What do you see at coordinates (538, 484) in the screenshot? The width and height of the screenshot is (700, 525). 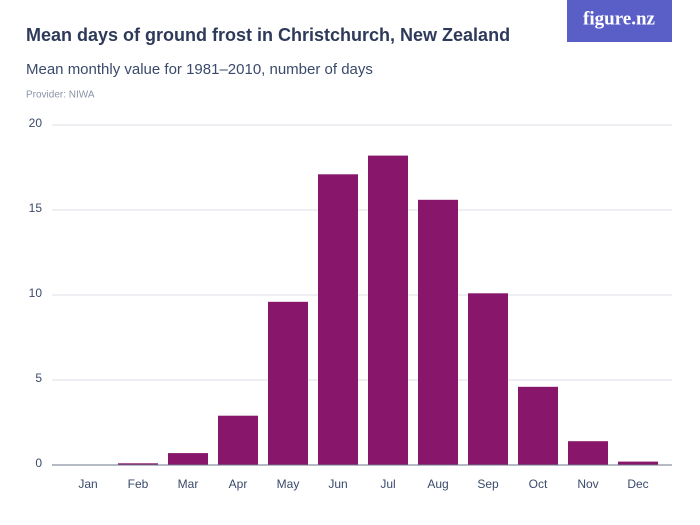 I see `x-tick-label: Oct` at bounding box center [538, 484].